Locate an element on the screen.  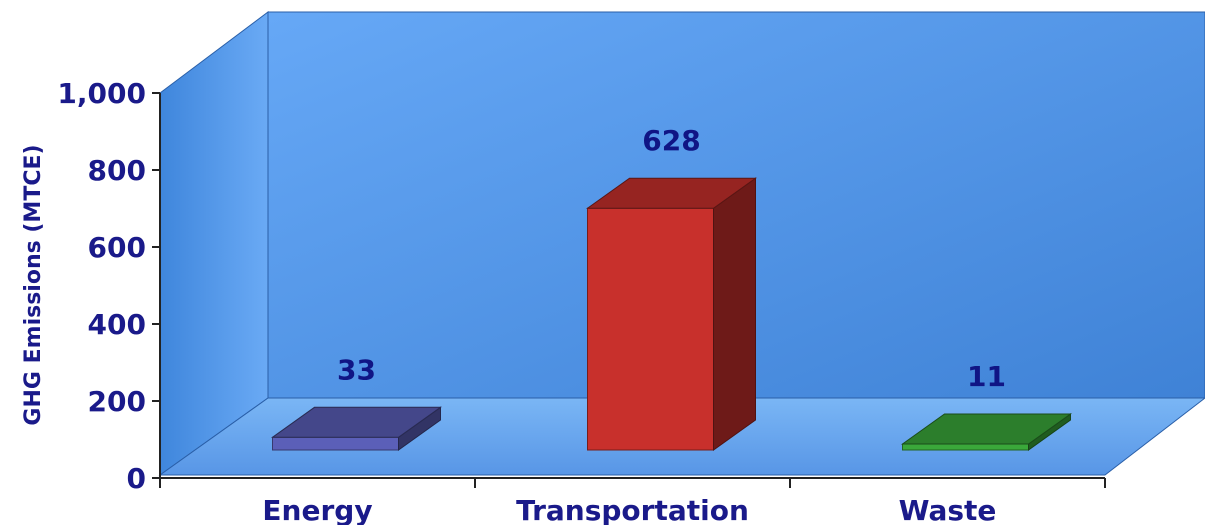
x-axis-ticks: Energy Transportation Waste is located at coordinates (632, 501).